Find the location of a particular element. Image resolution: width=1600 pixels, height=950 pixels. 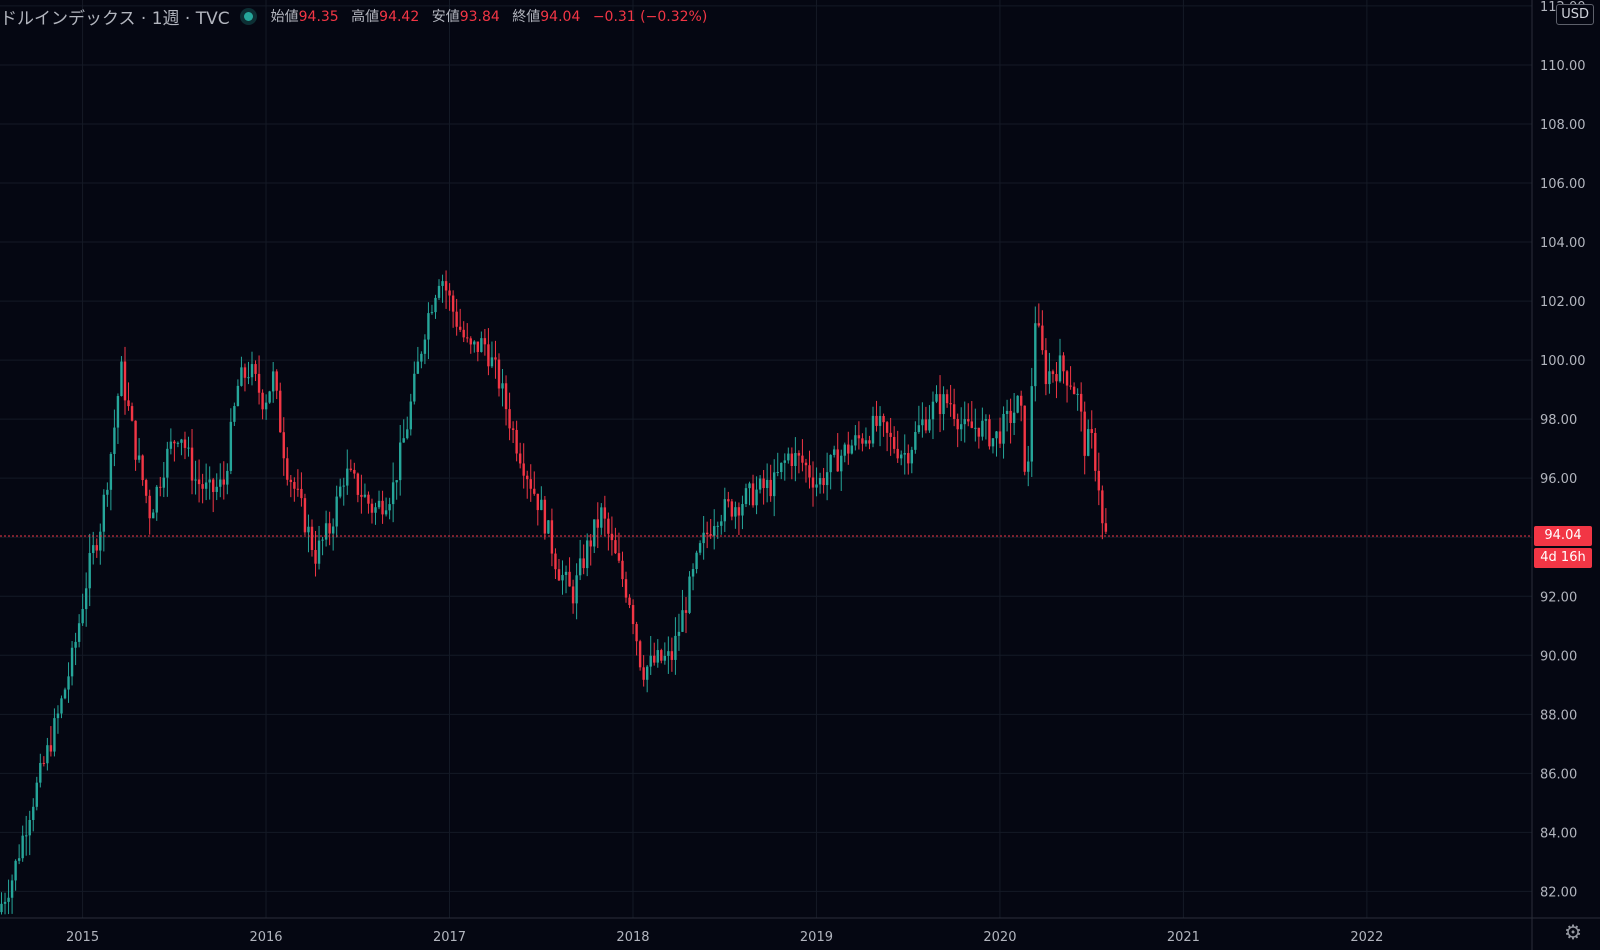

gear-icon: ⚙ is located at coordinates (1573, 932).